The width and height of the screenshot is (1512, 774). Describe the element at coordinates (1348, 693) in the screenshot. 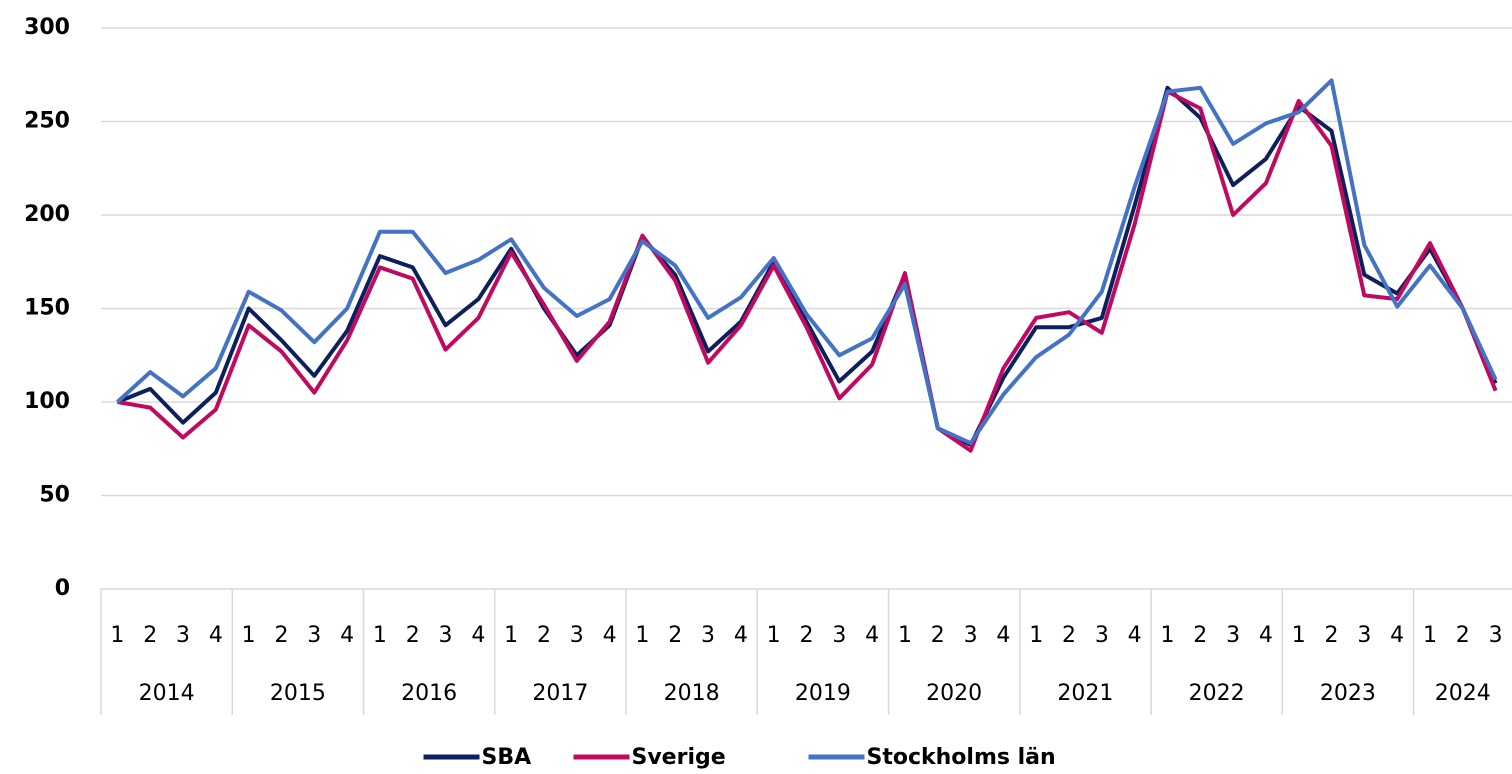

I see `year-label: 2023` at that location.